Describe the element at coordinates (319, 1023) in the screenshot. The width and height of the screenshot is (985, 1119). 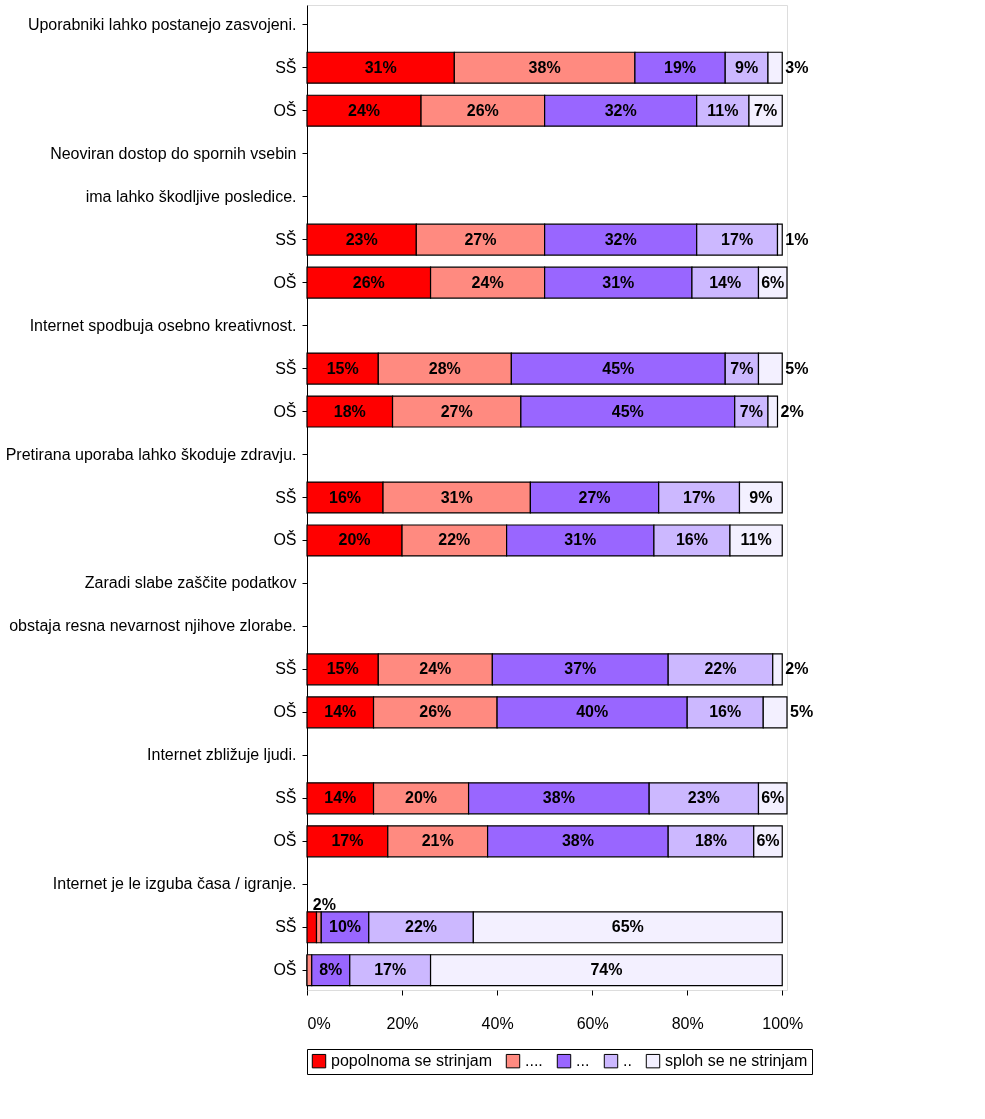
I see `x-tick-label: 0%` at that location.